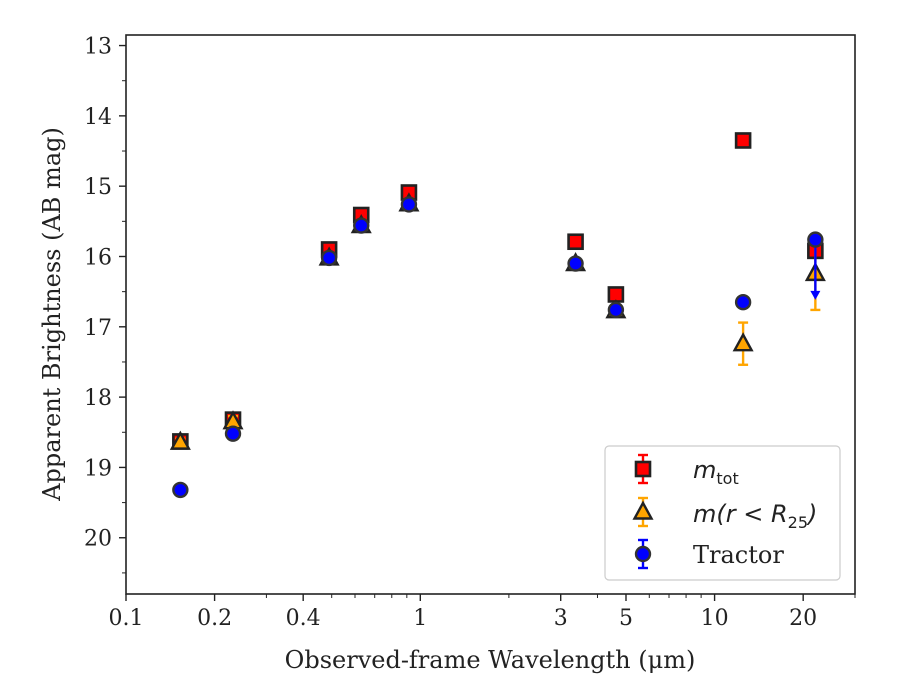 The width and height of the screenshot is (900, 700). I want to click on legend-marker-mtot, so click(643, 469).